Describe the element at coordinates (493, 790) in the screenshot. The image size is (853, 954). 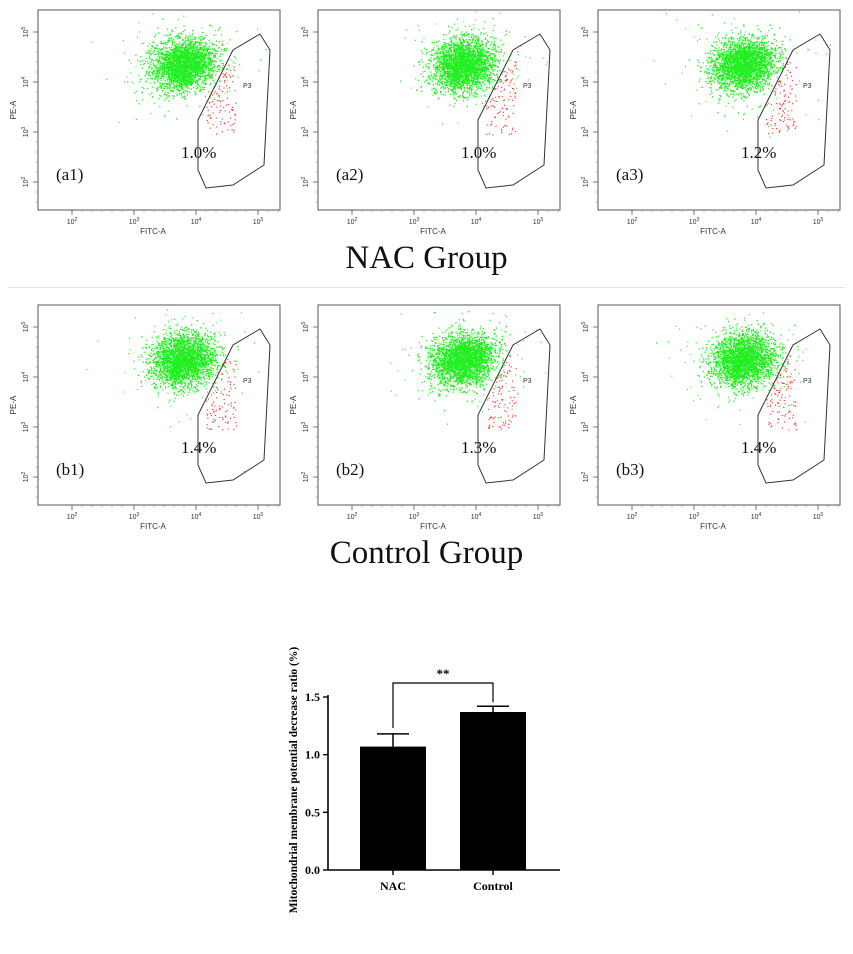
I see `bar-control` at that location.